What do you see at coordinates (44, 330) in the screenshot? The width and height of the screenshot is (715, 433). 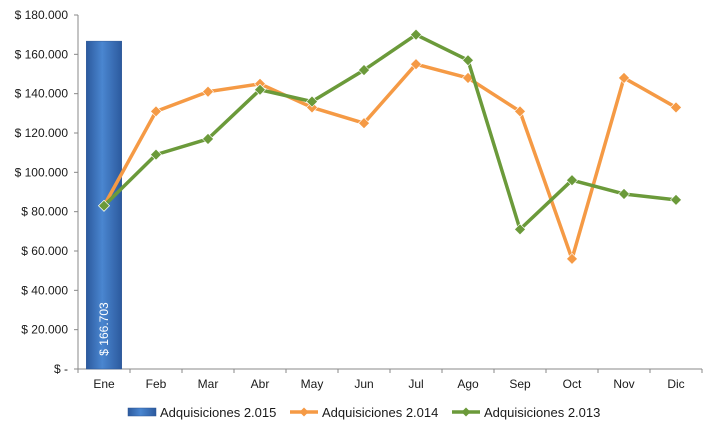 I see `y-tick-label: $ 20.000` at bounding box center [44, 330].